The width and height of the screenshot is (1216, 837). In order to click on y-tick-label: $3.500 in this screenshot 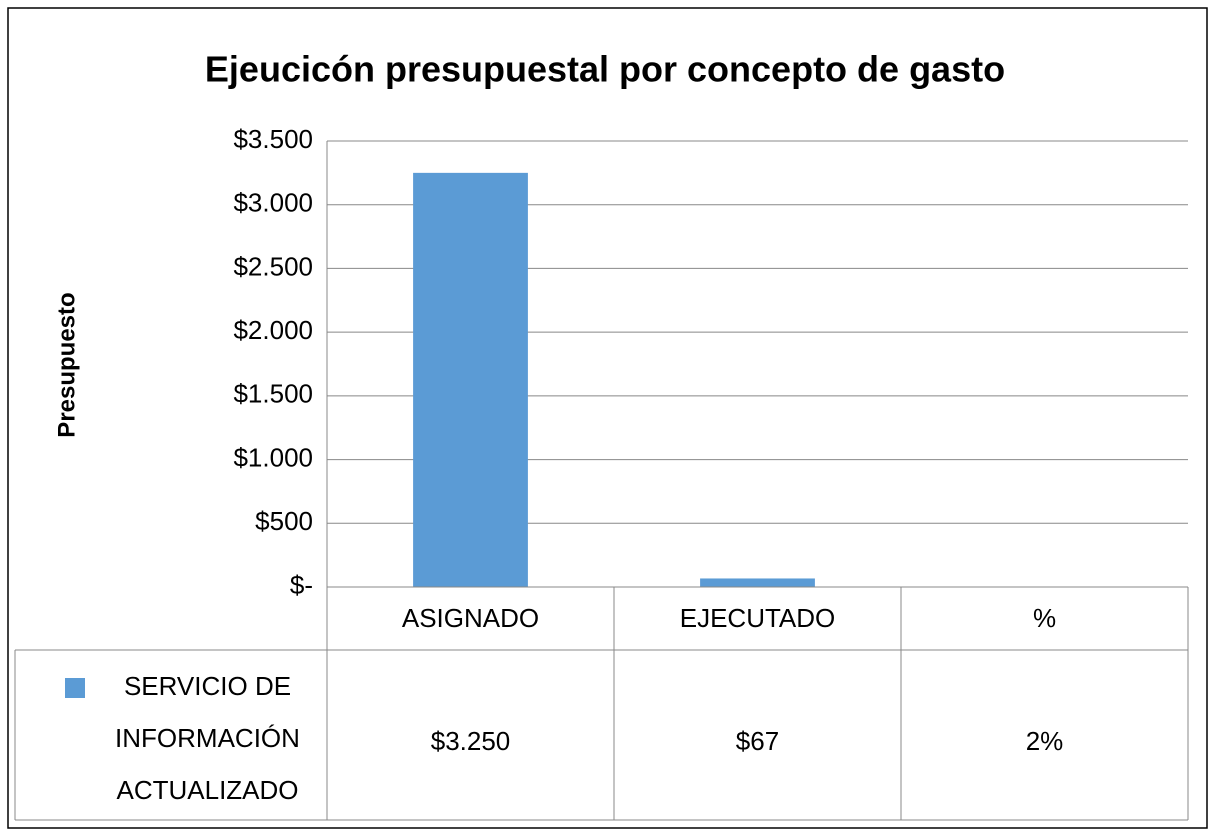, I will do `click(273, 139)`.